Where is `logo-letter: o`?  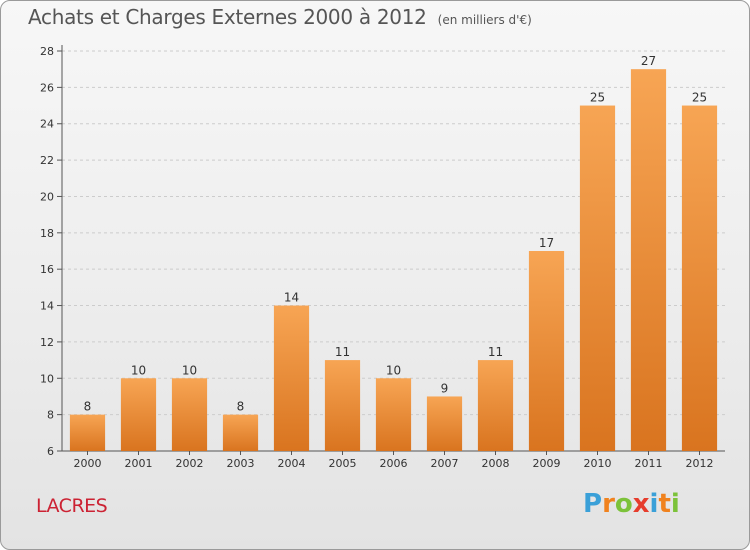
logo-letter: o is located at coordinates (623, 504).